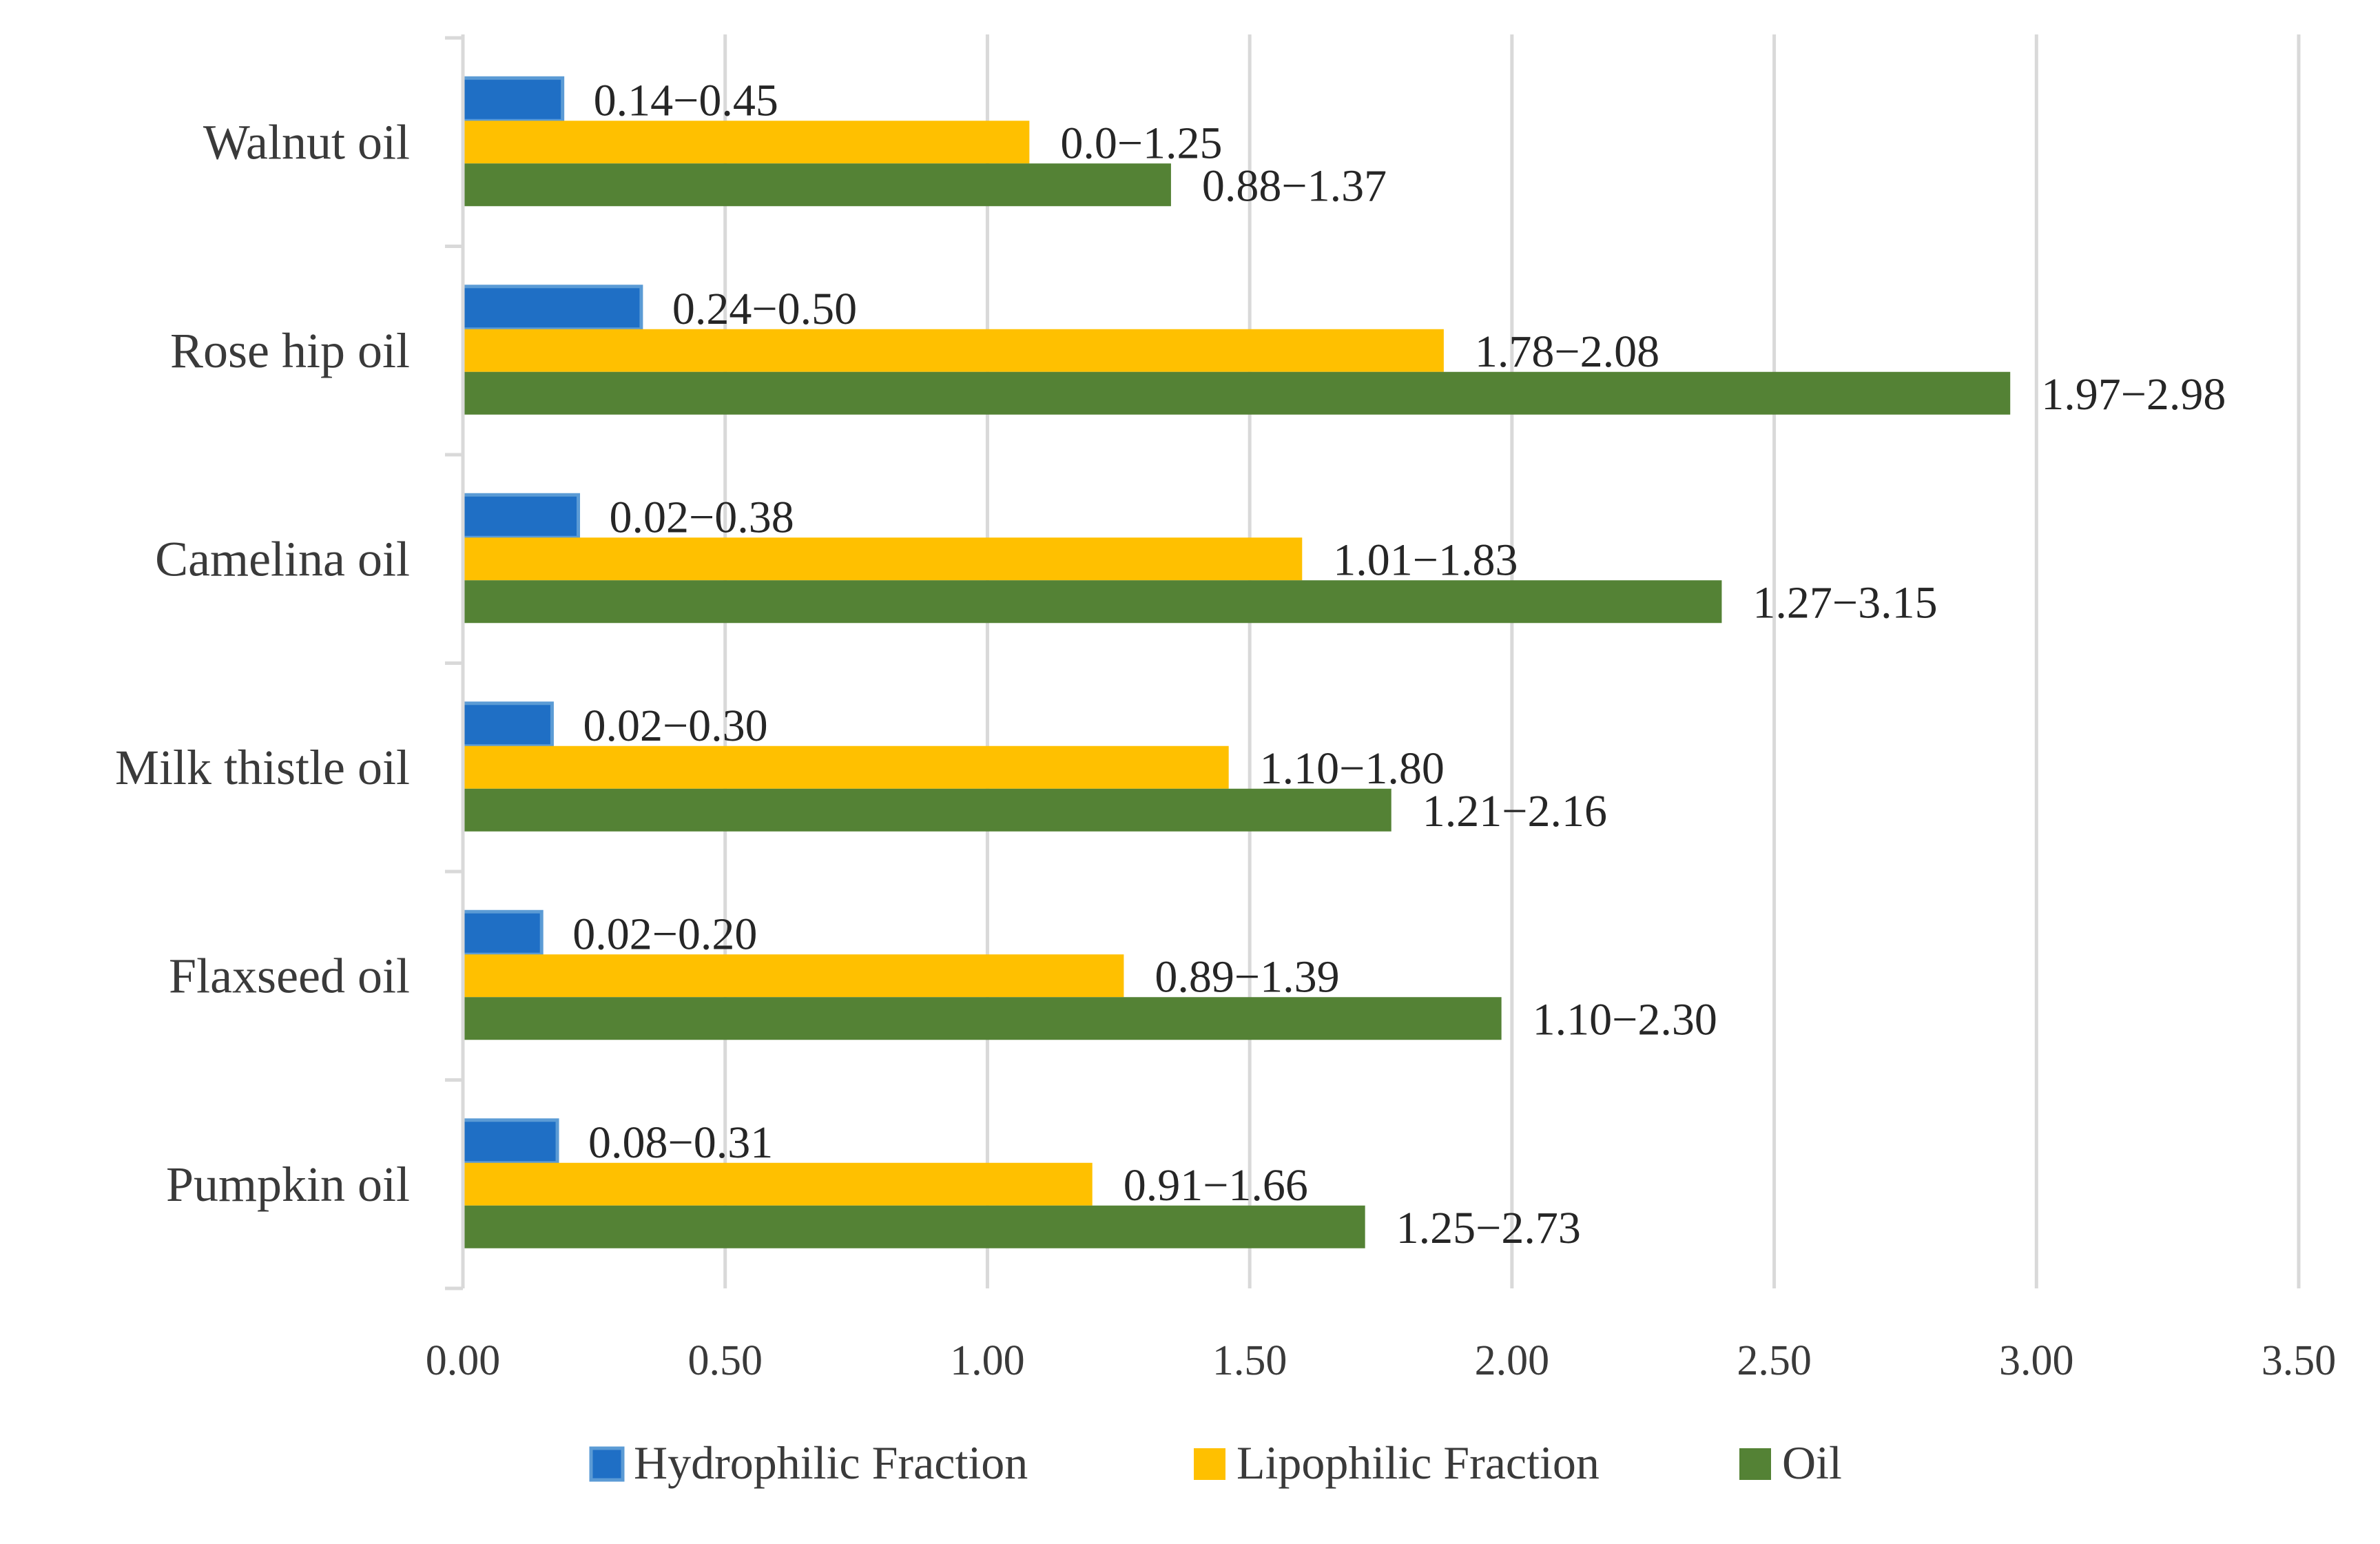 The height and width of the screenshot is (1544, 2380). I want to click on bar-s2-c4, so click(982, 1019).